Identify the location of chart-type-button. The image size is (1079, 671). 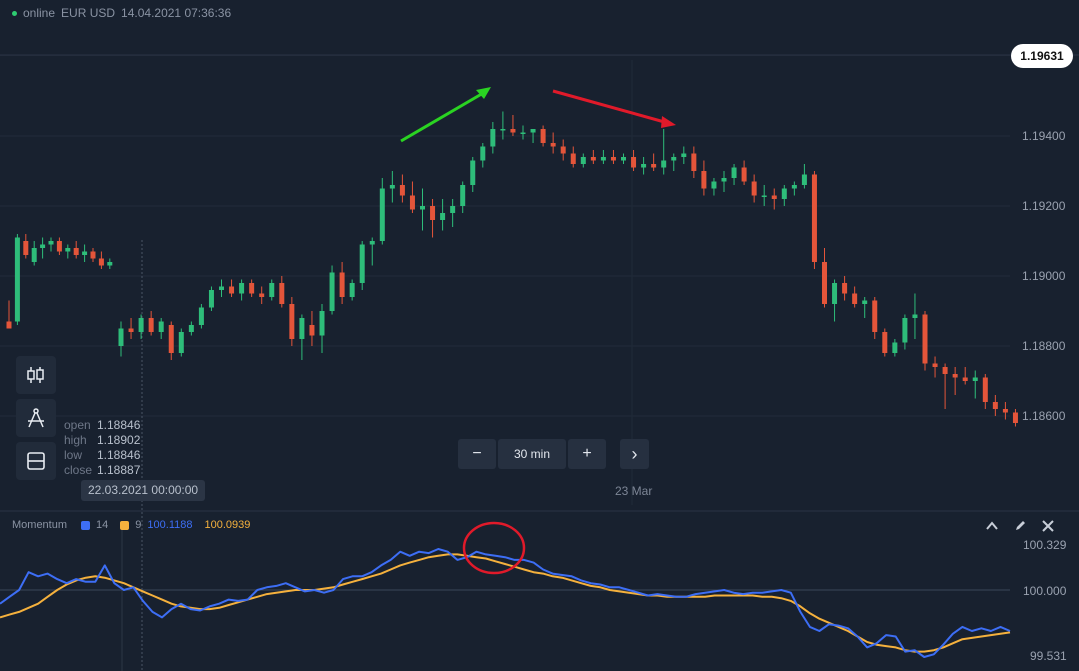
(36, 375).